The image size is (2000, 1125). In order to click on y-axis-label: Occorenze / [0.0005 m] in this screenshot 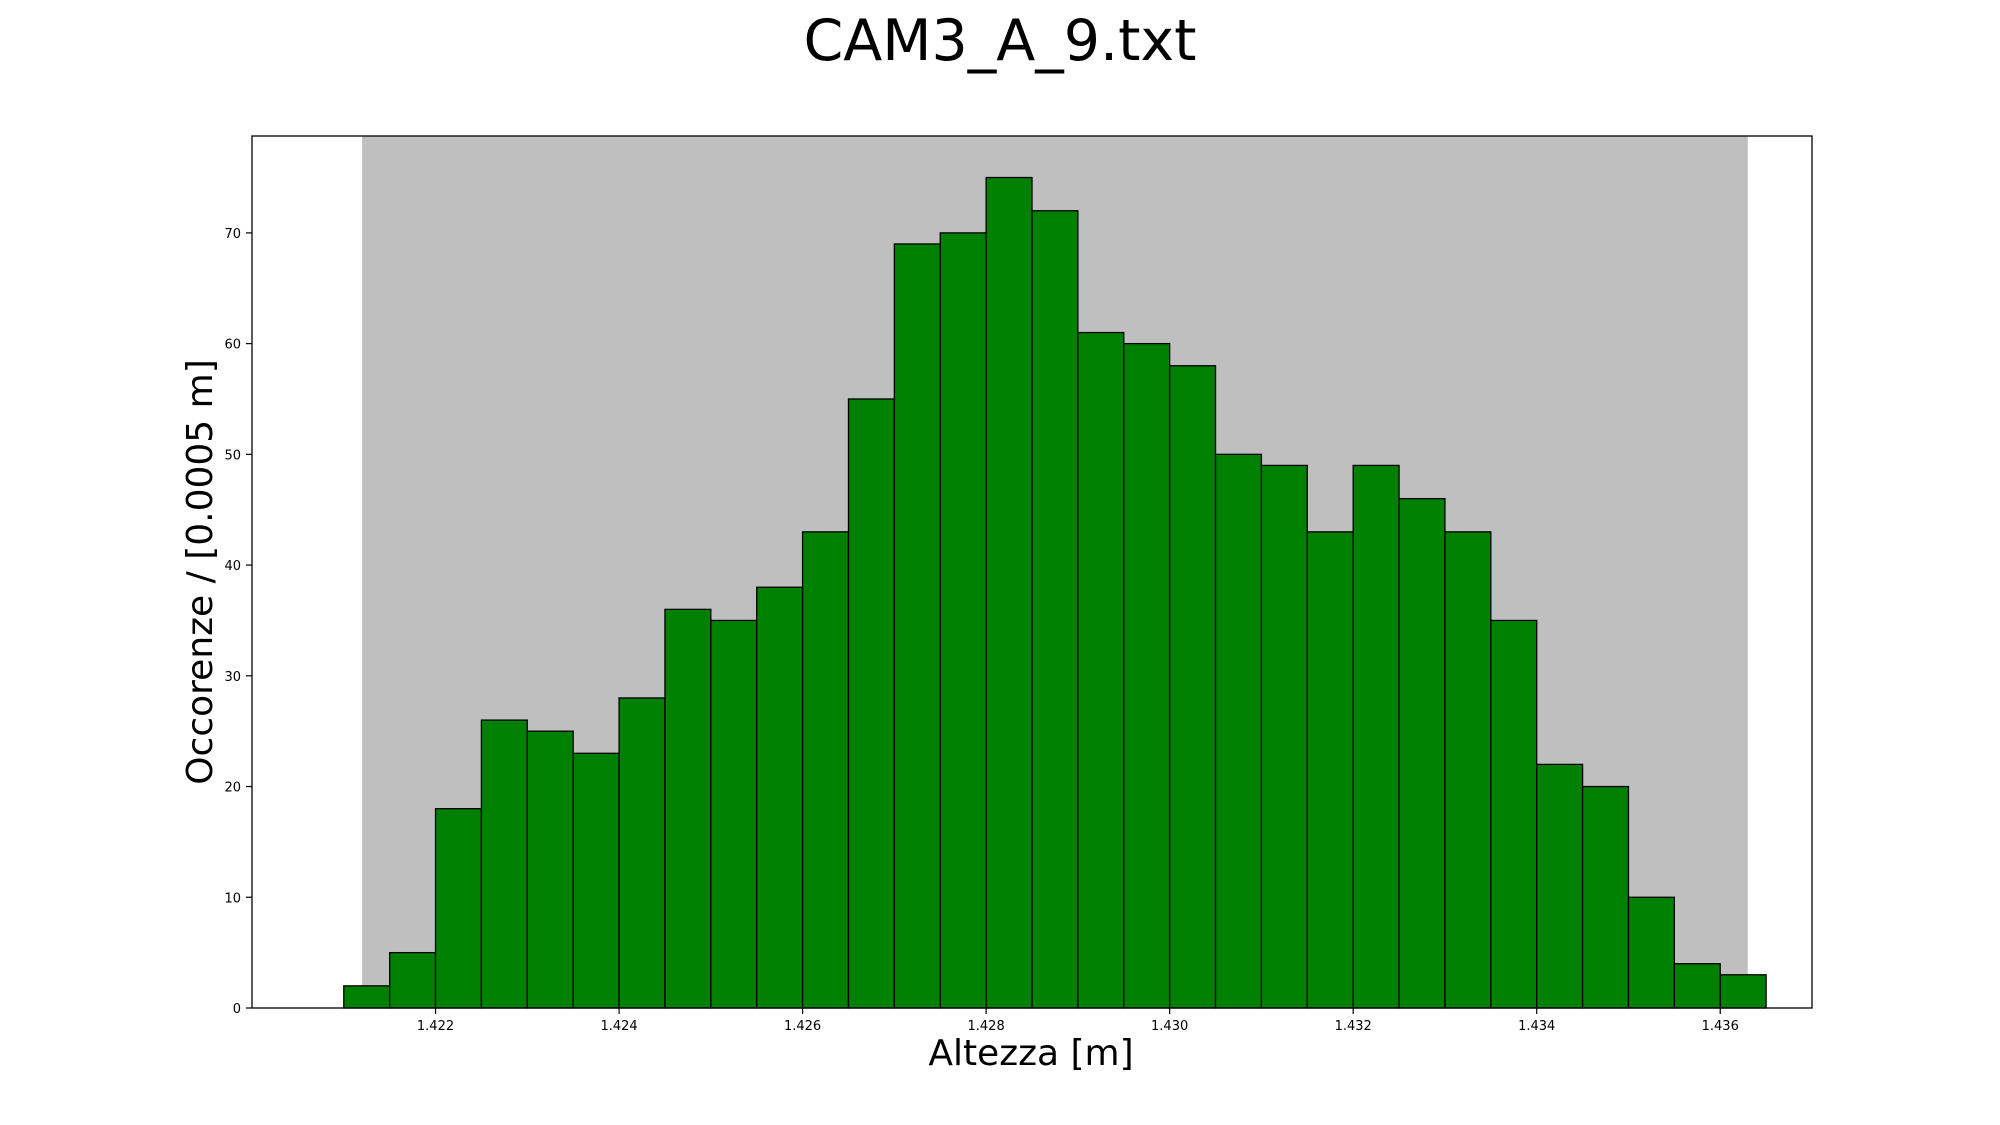, I will do `click(200, 572)`.